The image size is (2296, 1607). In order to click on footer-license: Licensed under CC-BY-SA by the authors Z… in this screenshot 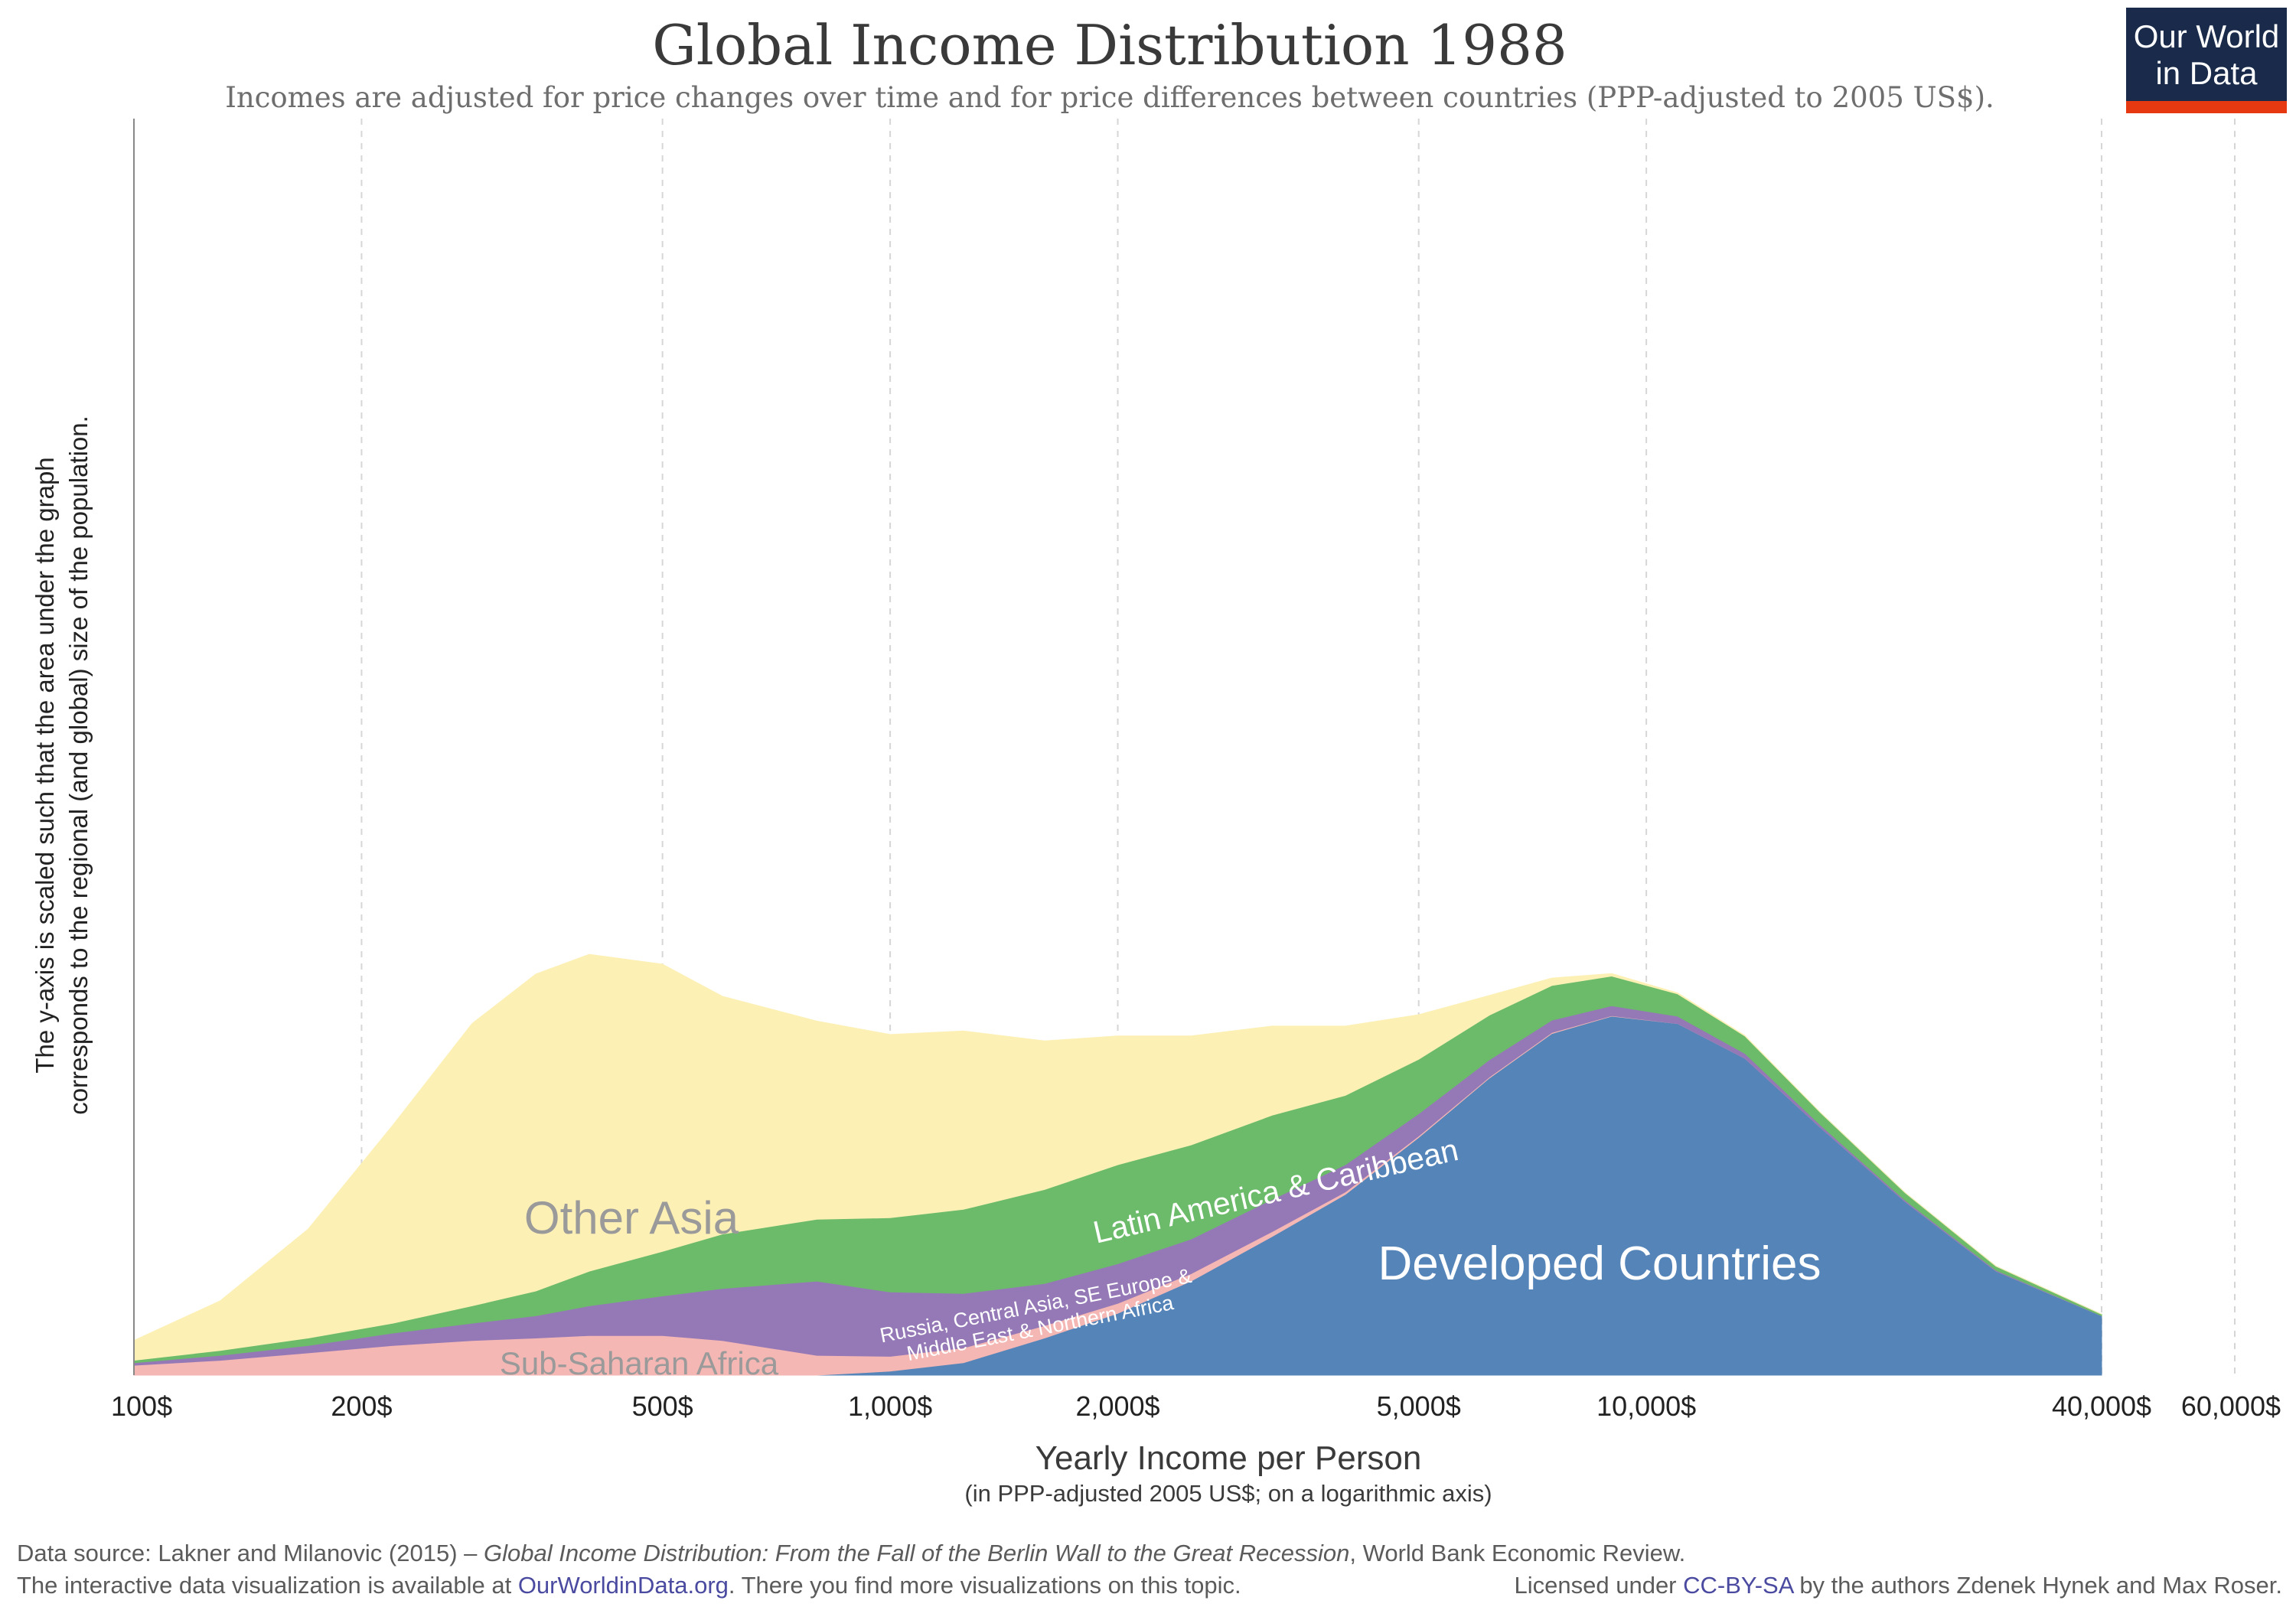, I will do `click(1898, 1585)`.